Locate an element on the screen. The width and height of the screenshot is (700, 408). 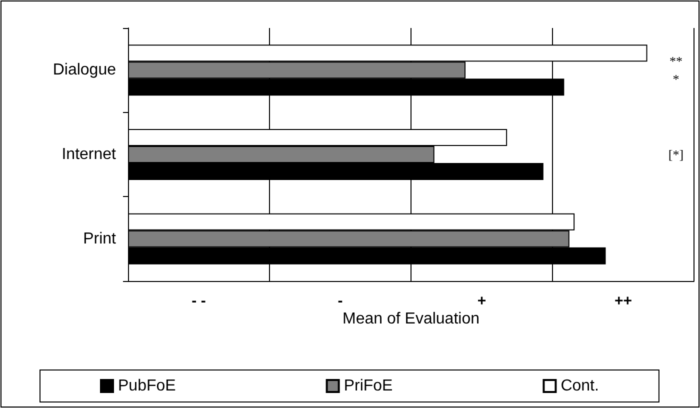
legend-label: Cont. is located at coordinates (579, 386).